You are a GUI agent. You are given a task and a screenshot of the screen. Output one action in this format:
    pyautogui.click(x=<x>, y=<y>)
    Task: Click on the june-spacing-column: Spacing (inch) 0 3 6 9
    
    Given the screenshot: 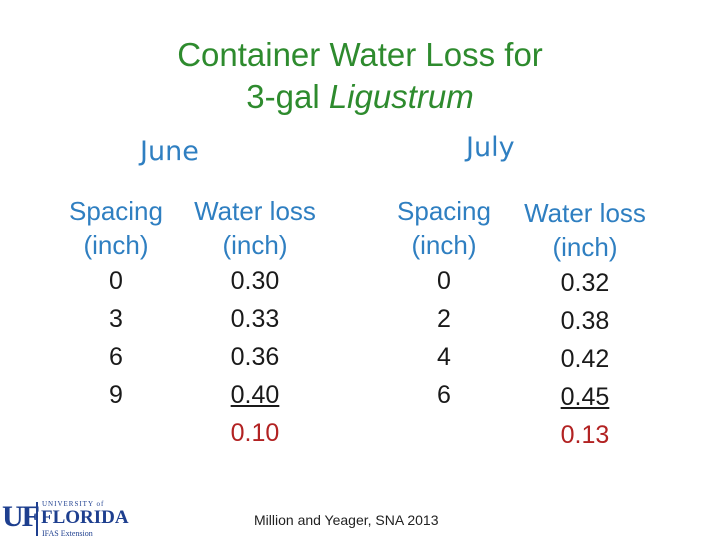 What is the action you would take?
    pyautogui.click(x=116, y=304)
    